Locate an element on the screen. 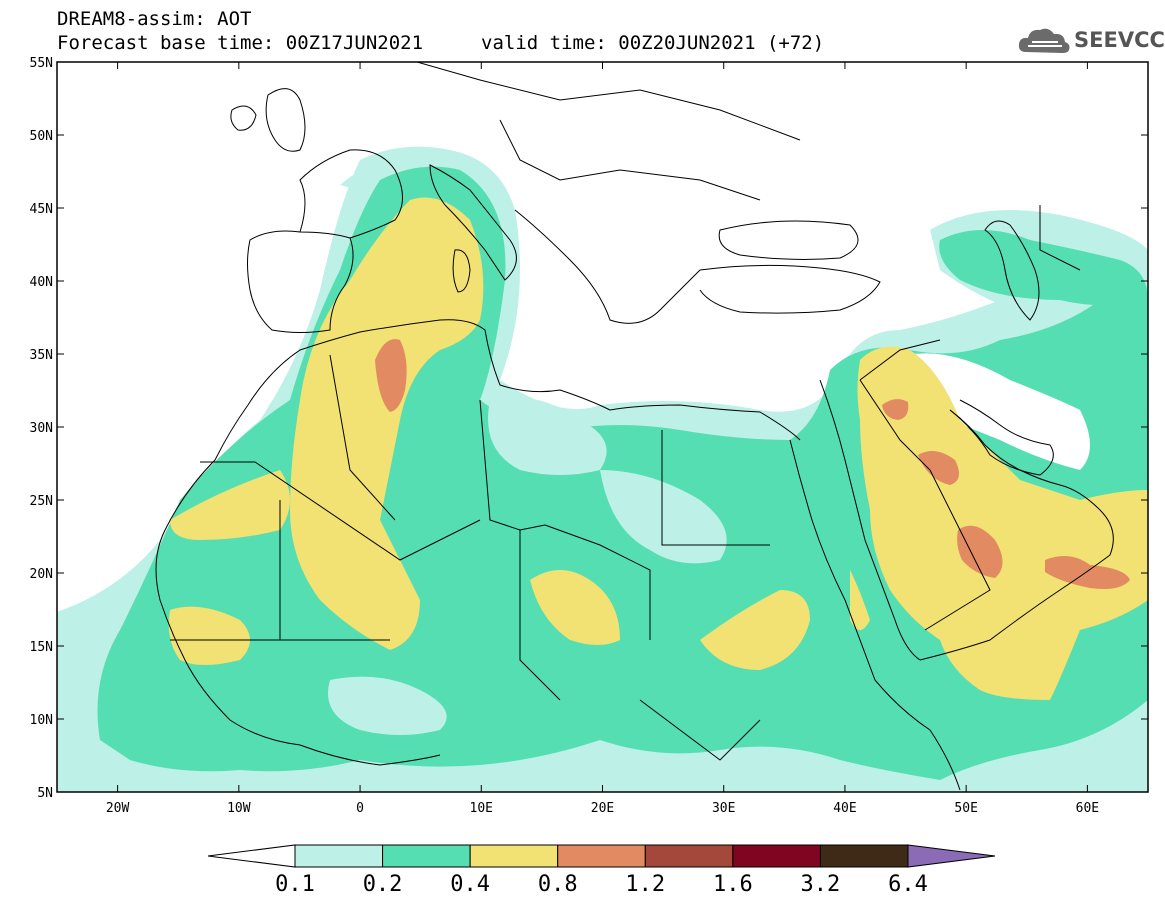 The width and height of the screenshot is (1165, 905). valid-time: valid time: 00Z20JUN2021 (+72) is located at coordinates (653, 43).